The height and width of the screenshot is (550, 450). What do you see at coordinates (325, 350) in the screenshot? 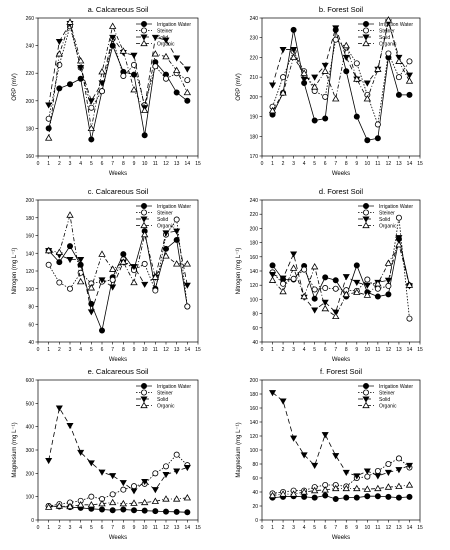
I see `x-tick-label: 6` at bounding box center [325, 350].